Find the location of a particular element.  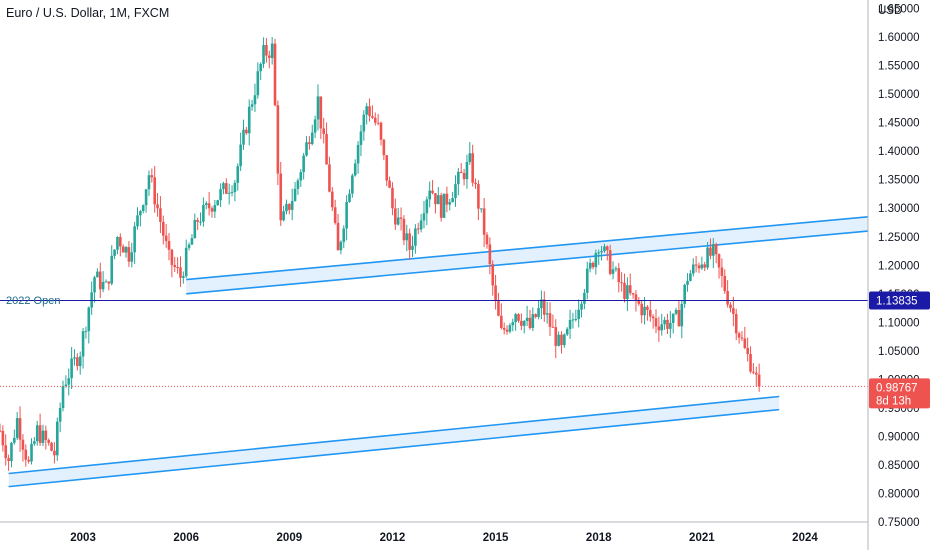

x-tick-label: 2018 is located at coordinates (599, 538).